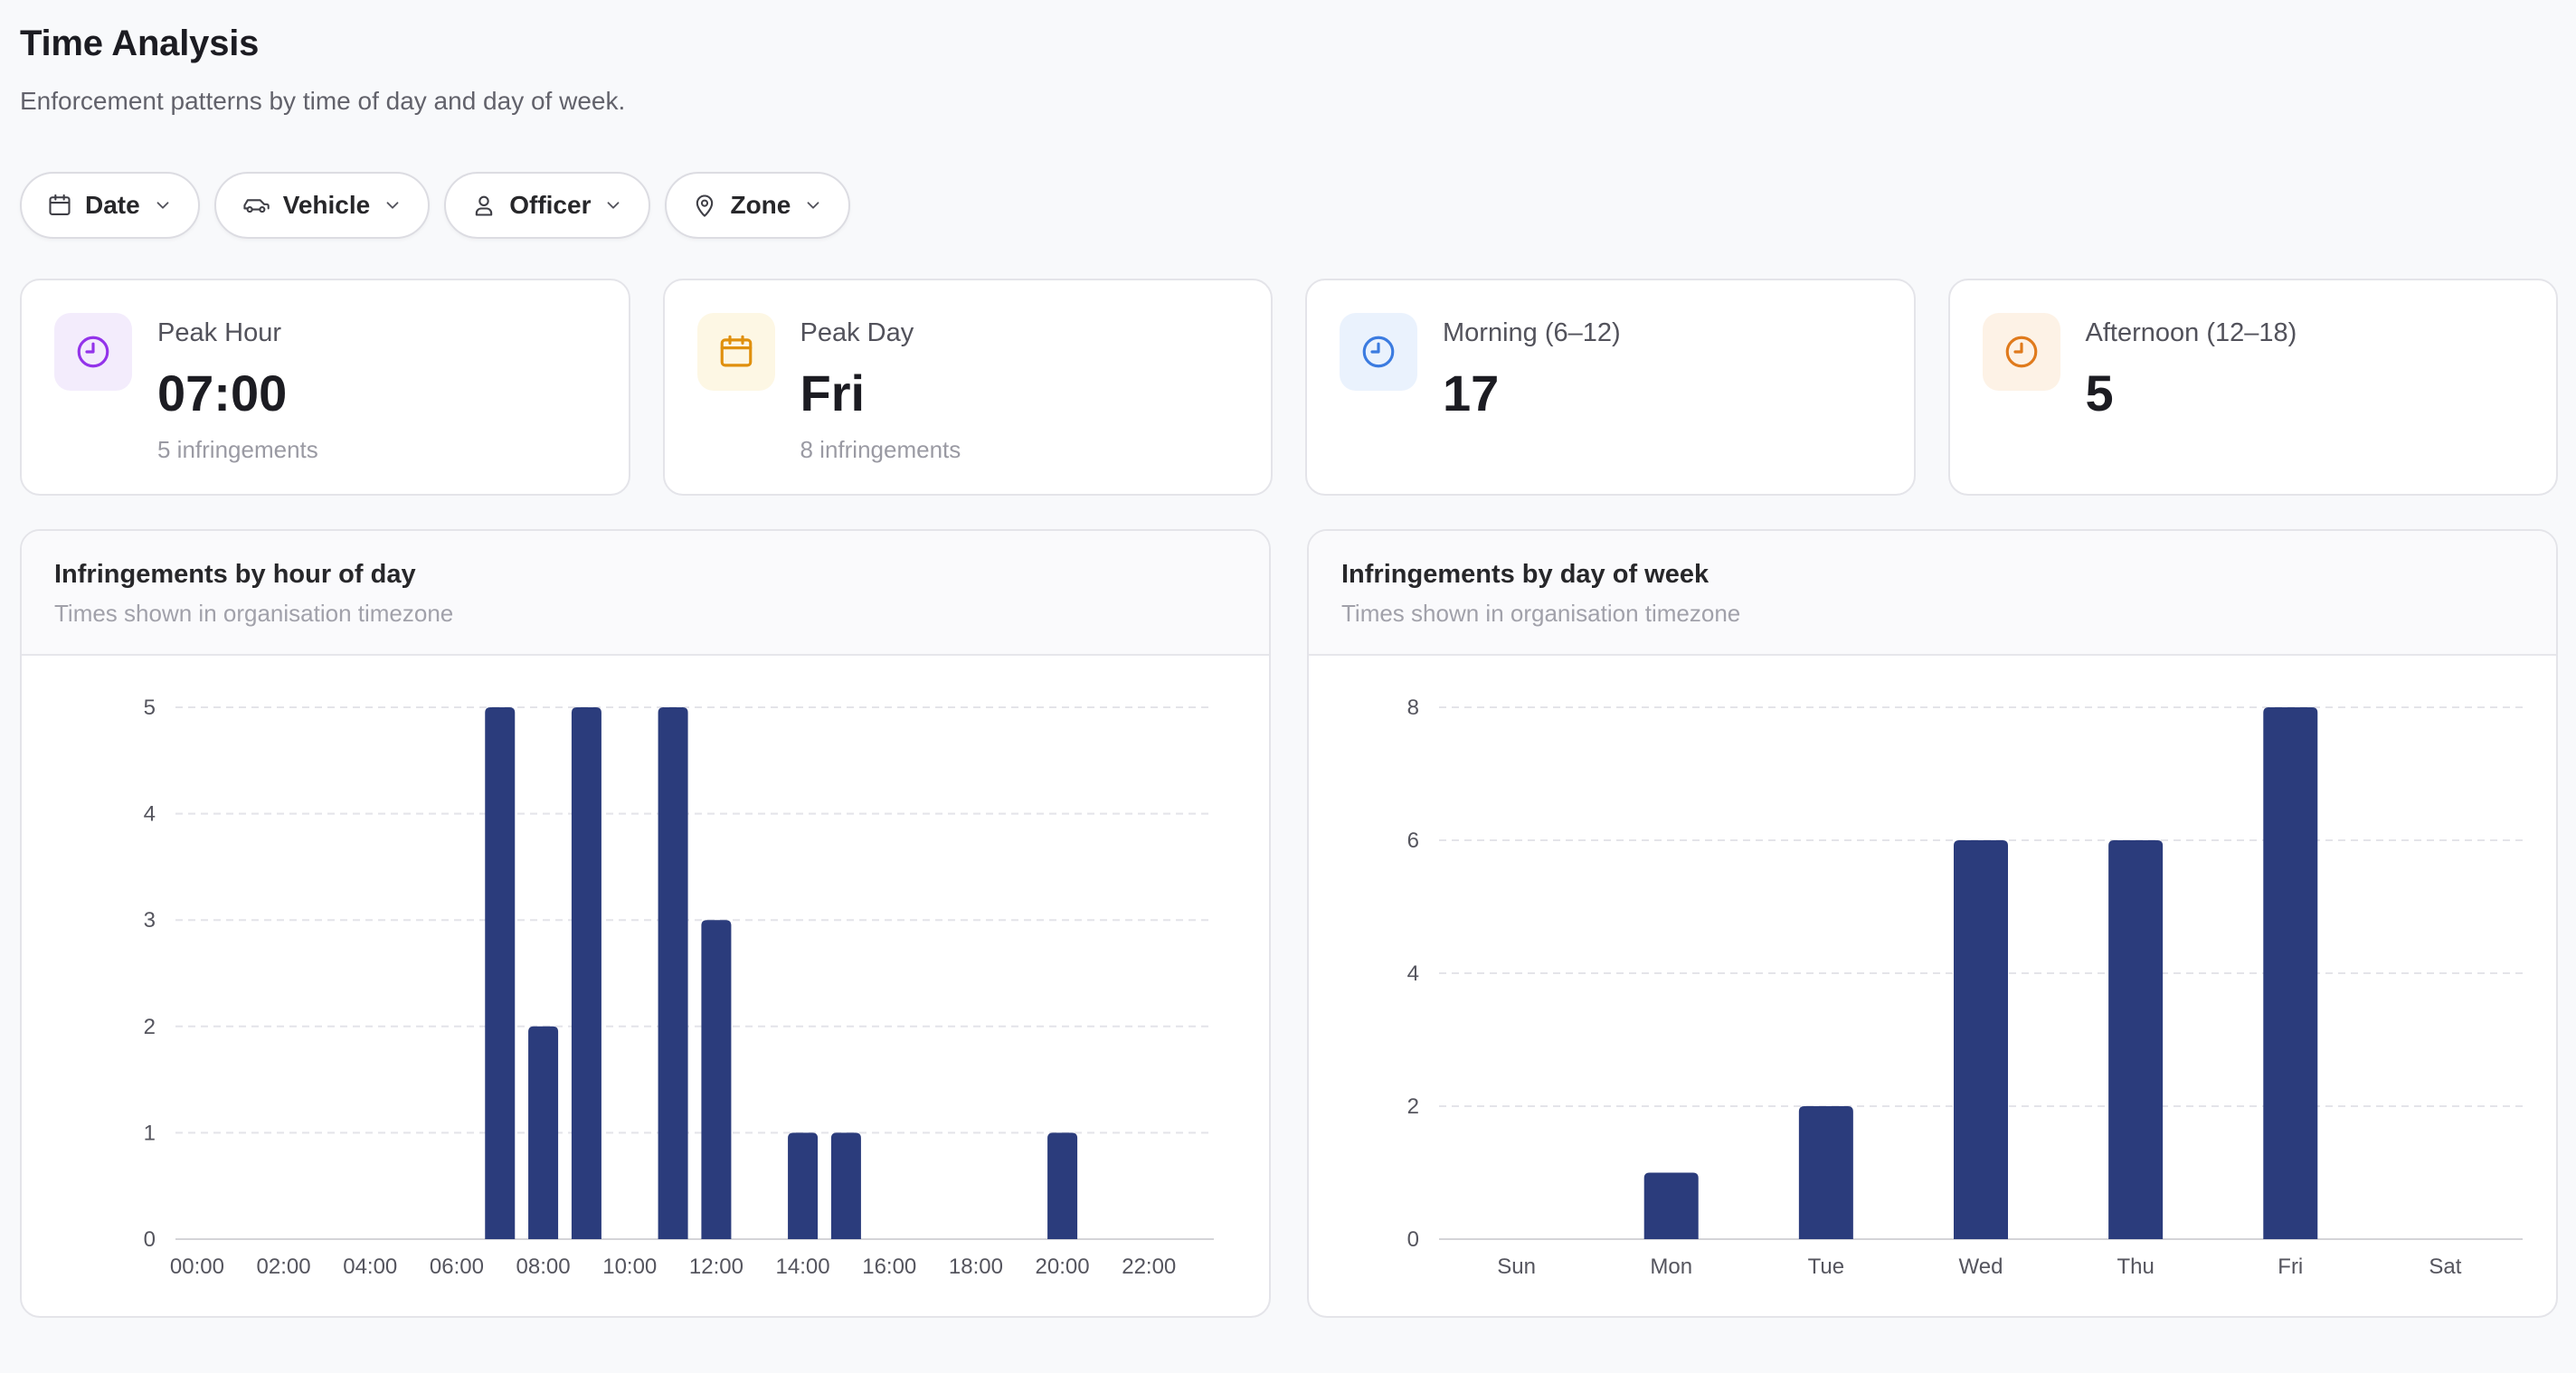 This screenshot has width=2576, height=1373. What do you see at coordinates (1981, 1267) in the screenshot?
I see `x-tick-label: Wed` at bounding box center [1981, 1267].